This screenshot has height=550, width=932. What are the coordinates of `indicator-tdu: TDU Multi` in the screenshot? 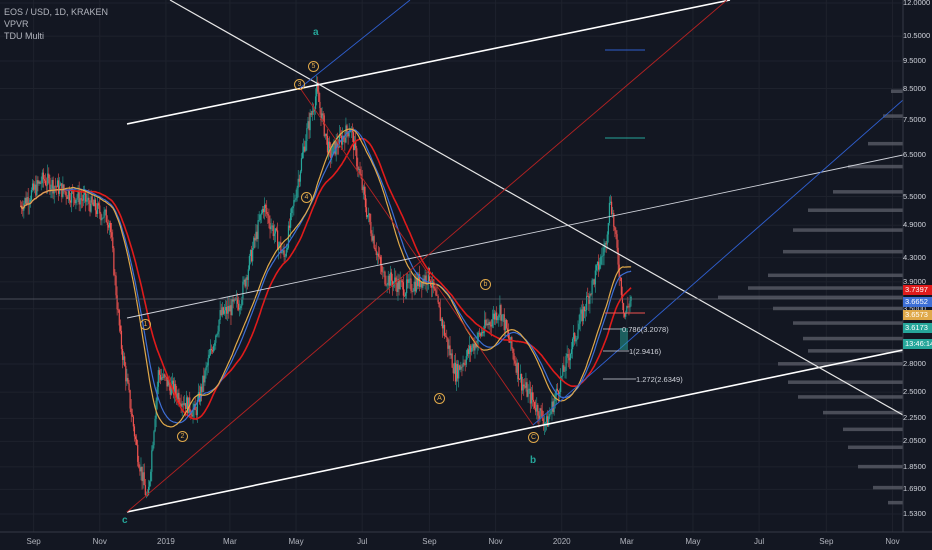 It's located at (24, 36).